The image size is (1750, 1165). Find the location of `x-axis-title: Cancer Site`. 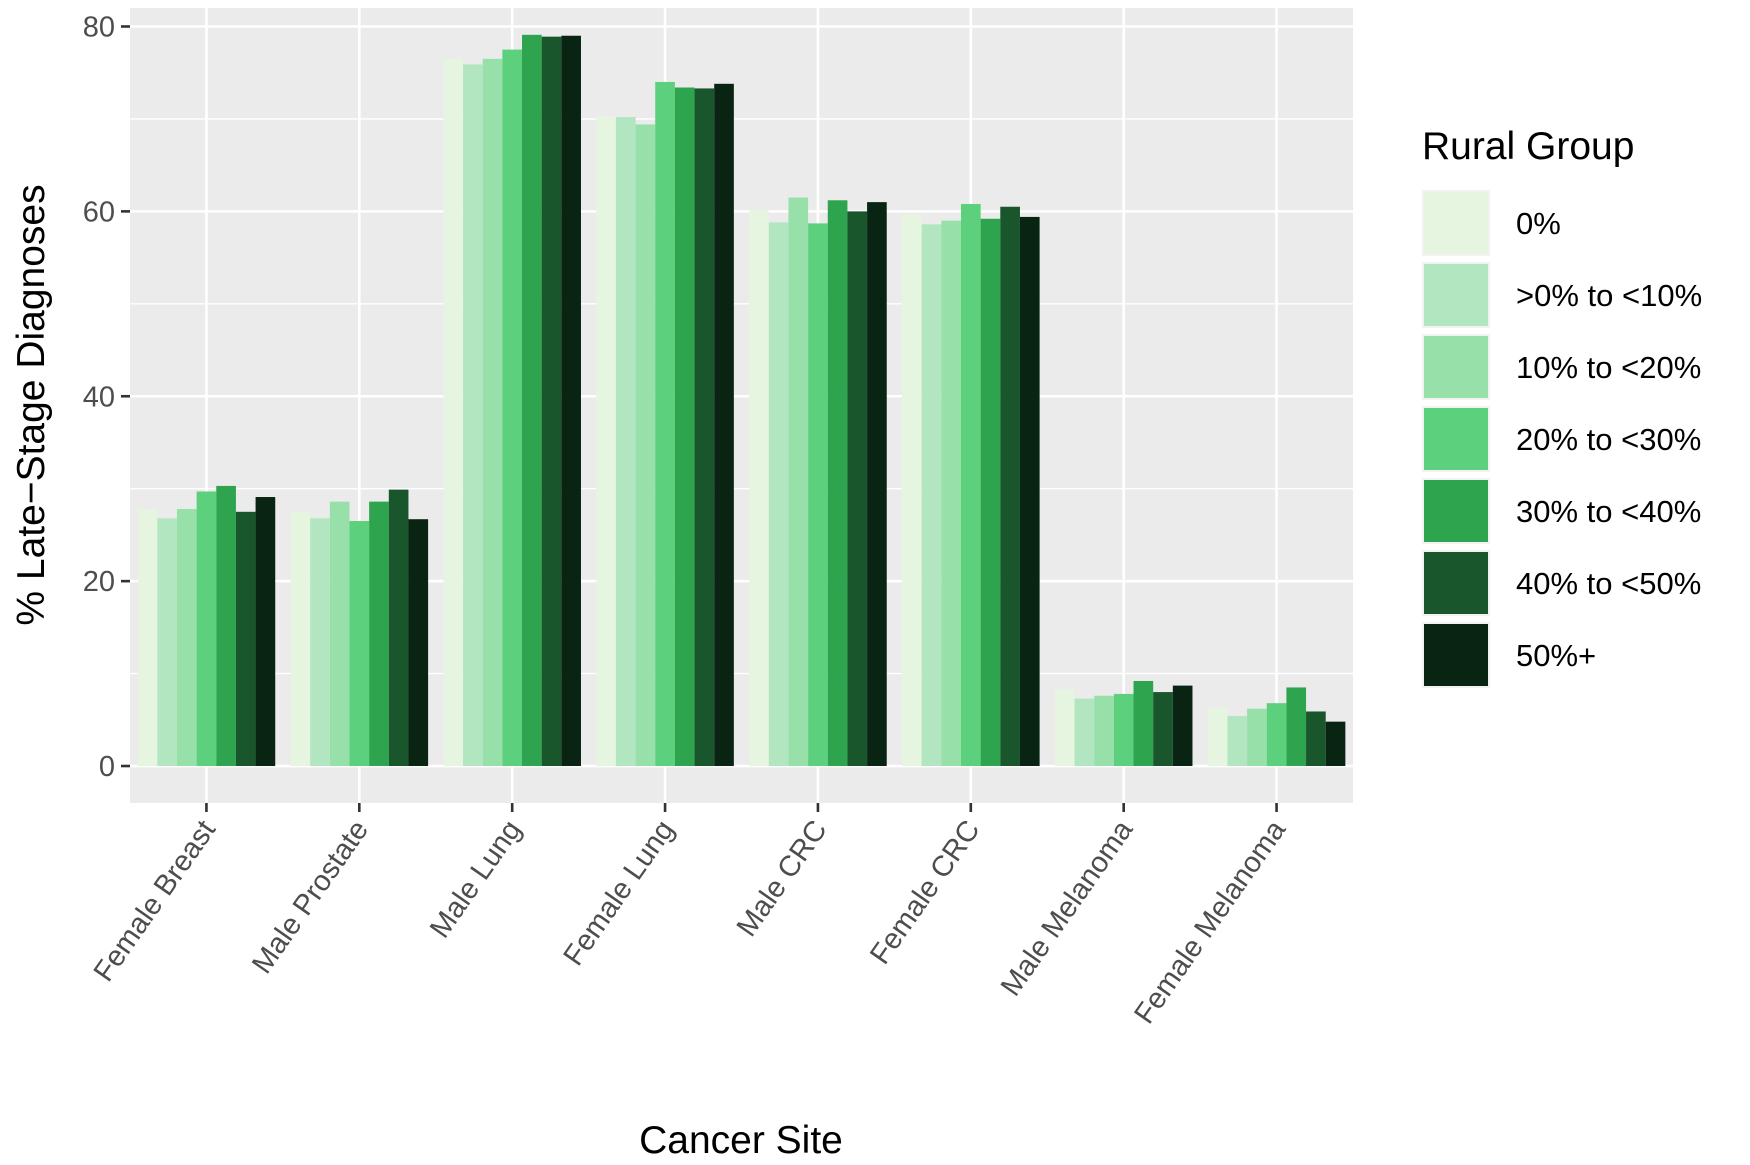

x-axis-title: Cancer Site is located at coordinates (741, 1140).